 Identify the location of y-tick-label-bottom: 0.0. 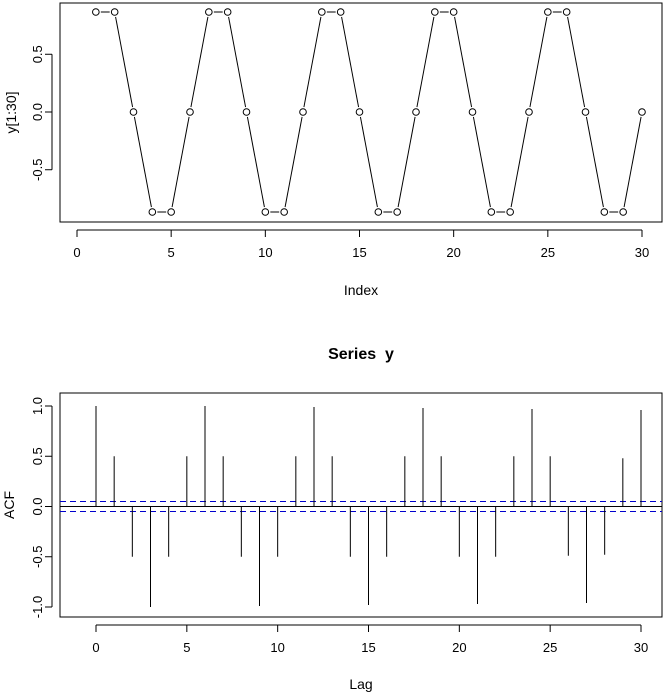
(37, 506).